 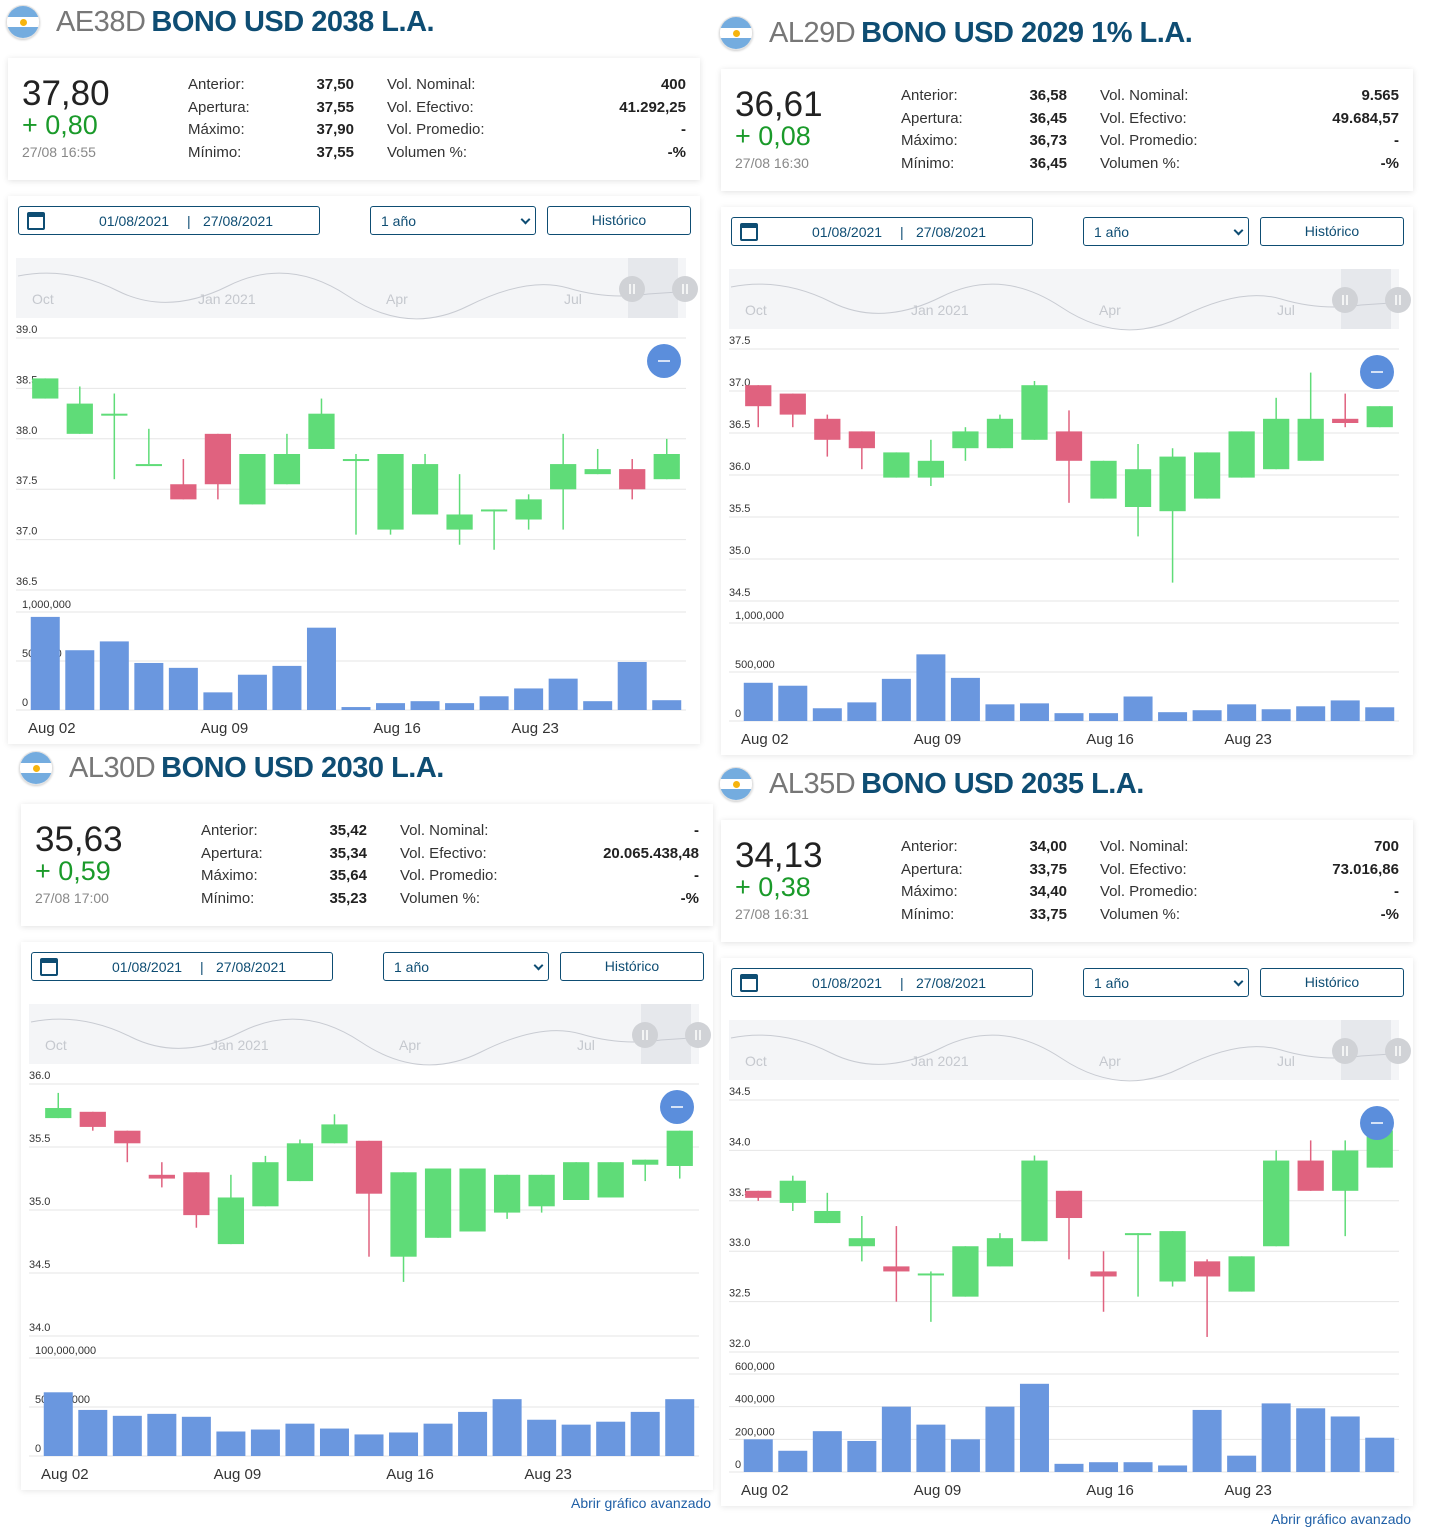 I want to click on navigator-handle-circle, so click(x=1398, y=1051).